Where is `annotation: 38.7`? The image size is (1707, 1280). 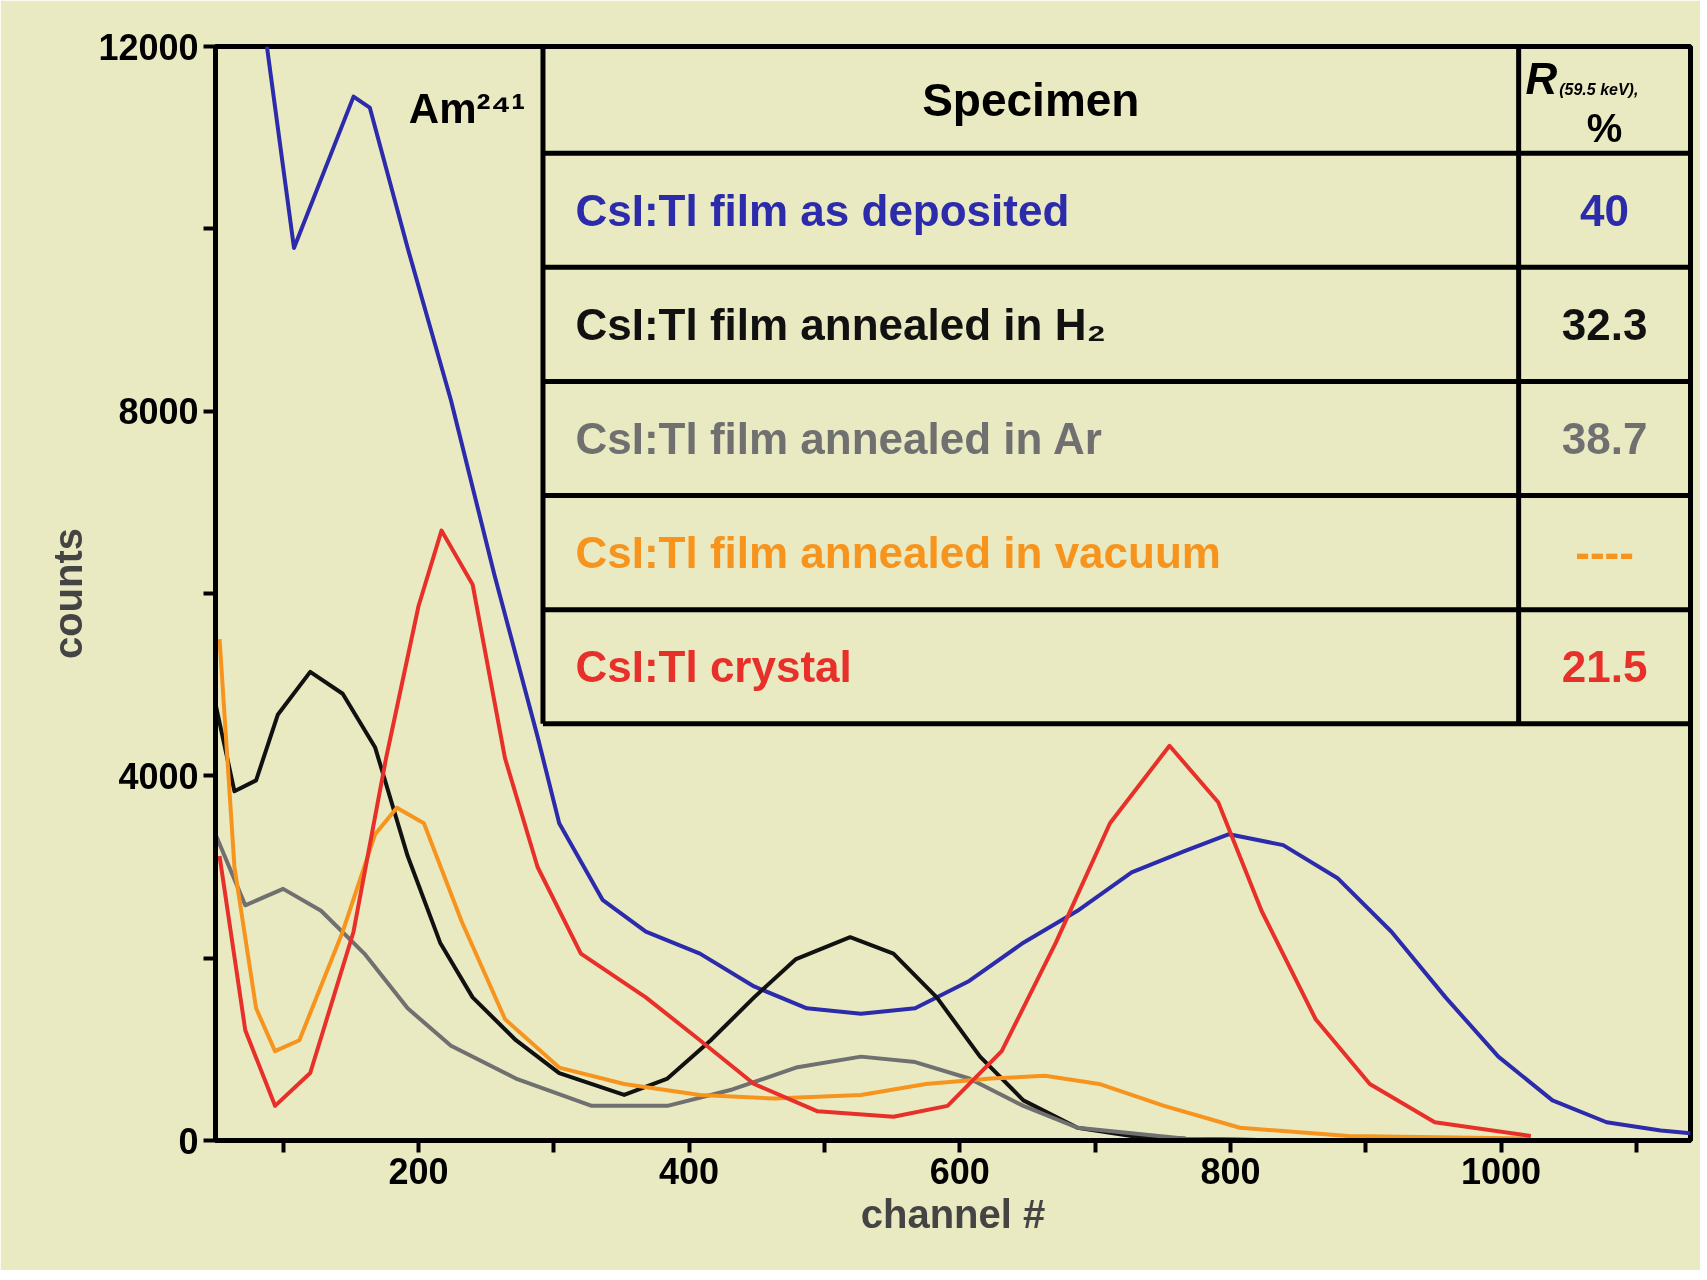
annotation: 38.7 is located at coordinates (1604, 439).